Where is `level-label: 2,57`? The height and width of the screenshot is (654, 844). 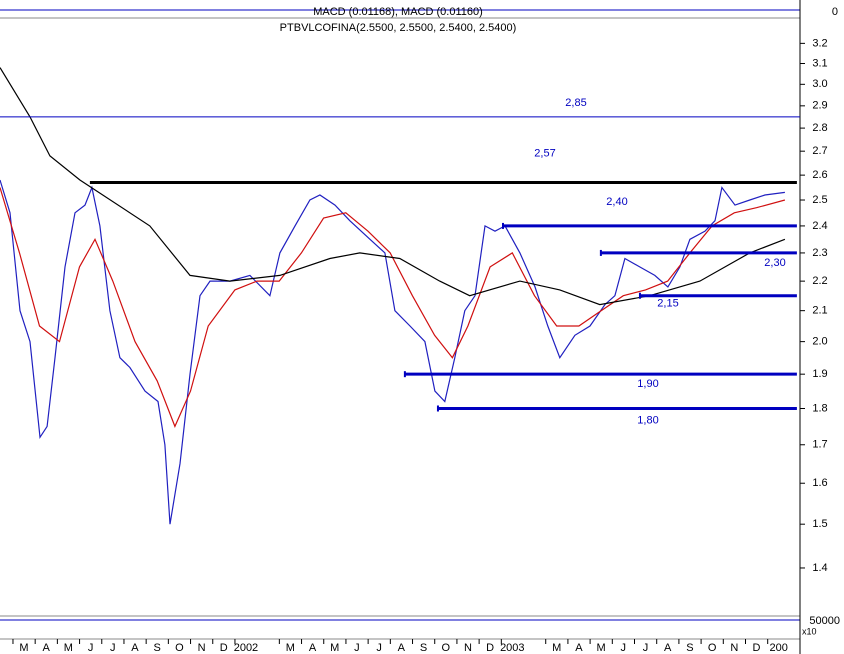 level-label: 2,57 is located at coordinates (544, 153).